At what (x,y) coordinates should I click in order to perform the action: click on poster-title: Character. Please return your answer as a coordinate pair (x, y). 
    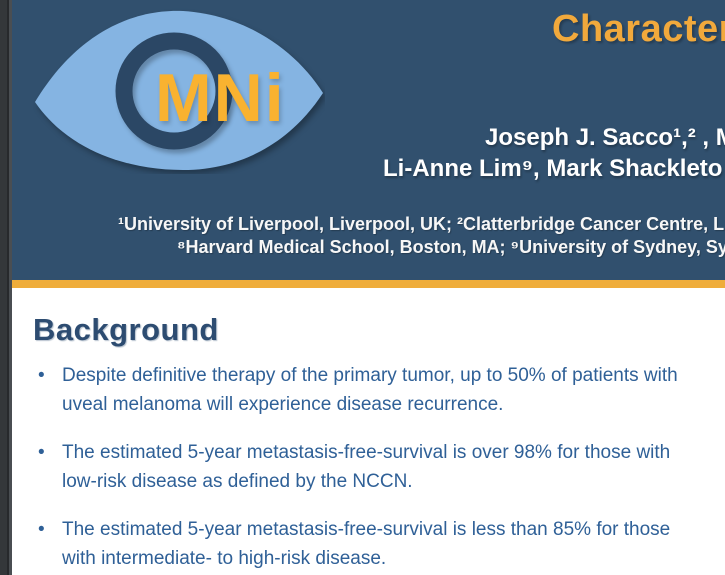
    Looking at the image, I should click on (638, 29).